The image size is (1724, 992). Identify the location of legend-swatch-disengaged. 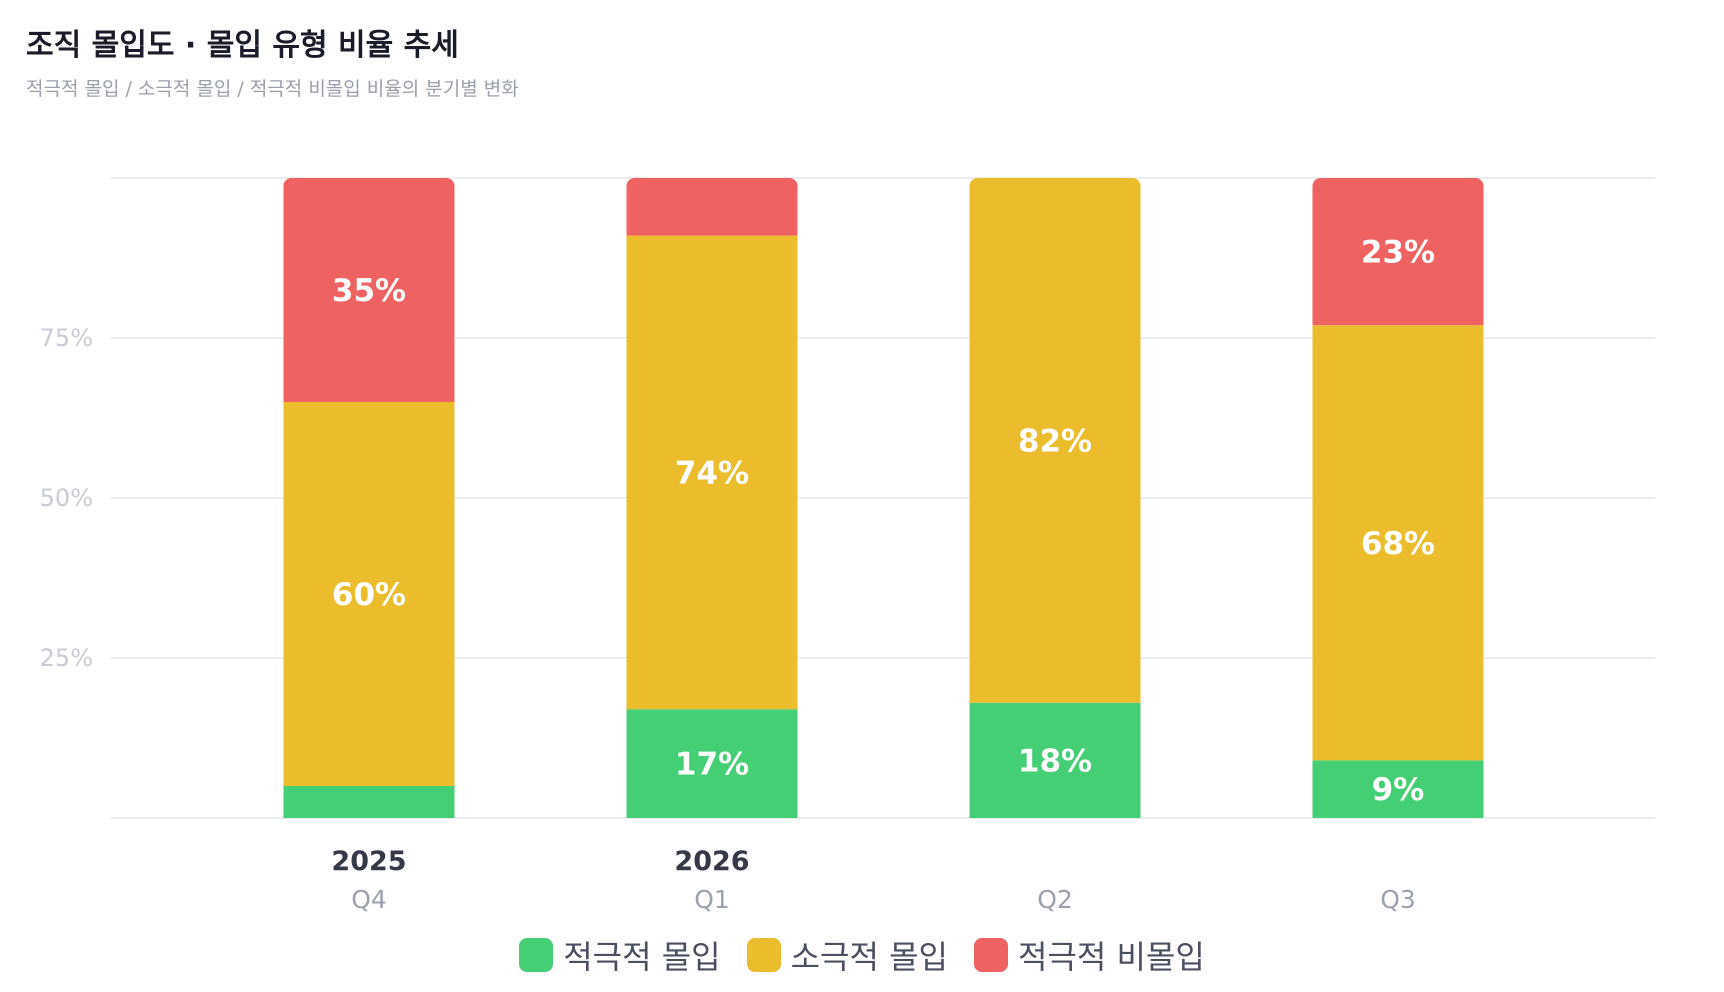
(990, 955).